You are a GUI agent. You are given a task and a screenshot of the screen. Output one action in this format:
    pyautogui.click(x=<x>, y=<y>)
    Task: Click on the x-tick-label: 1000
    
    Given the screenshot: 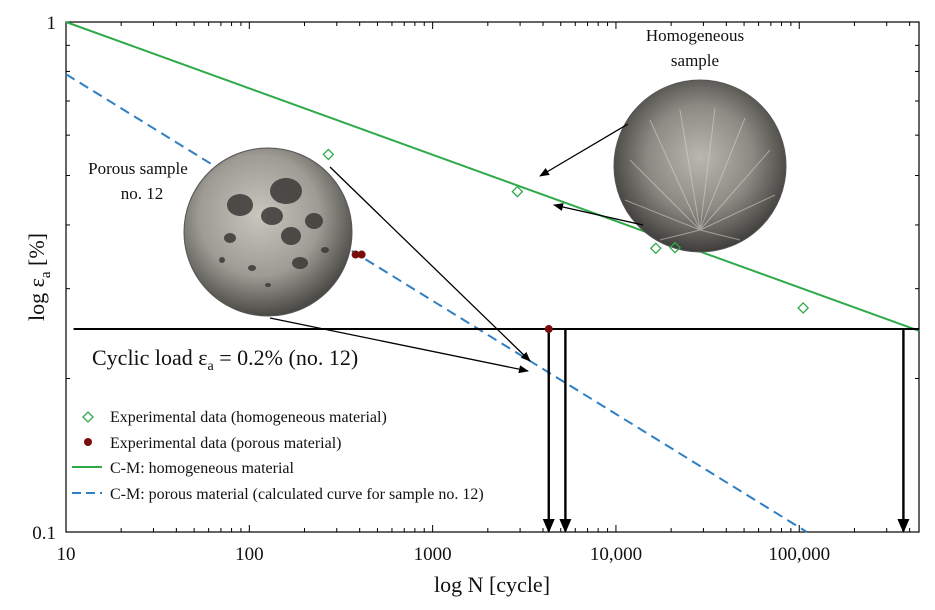 What is the action you would take?
    pyautogui.click(x=433, y=554)
    